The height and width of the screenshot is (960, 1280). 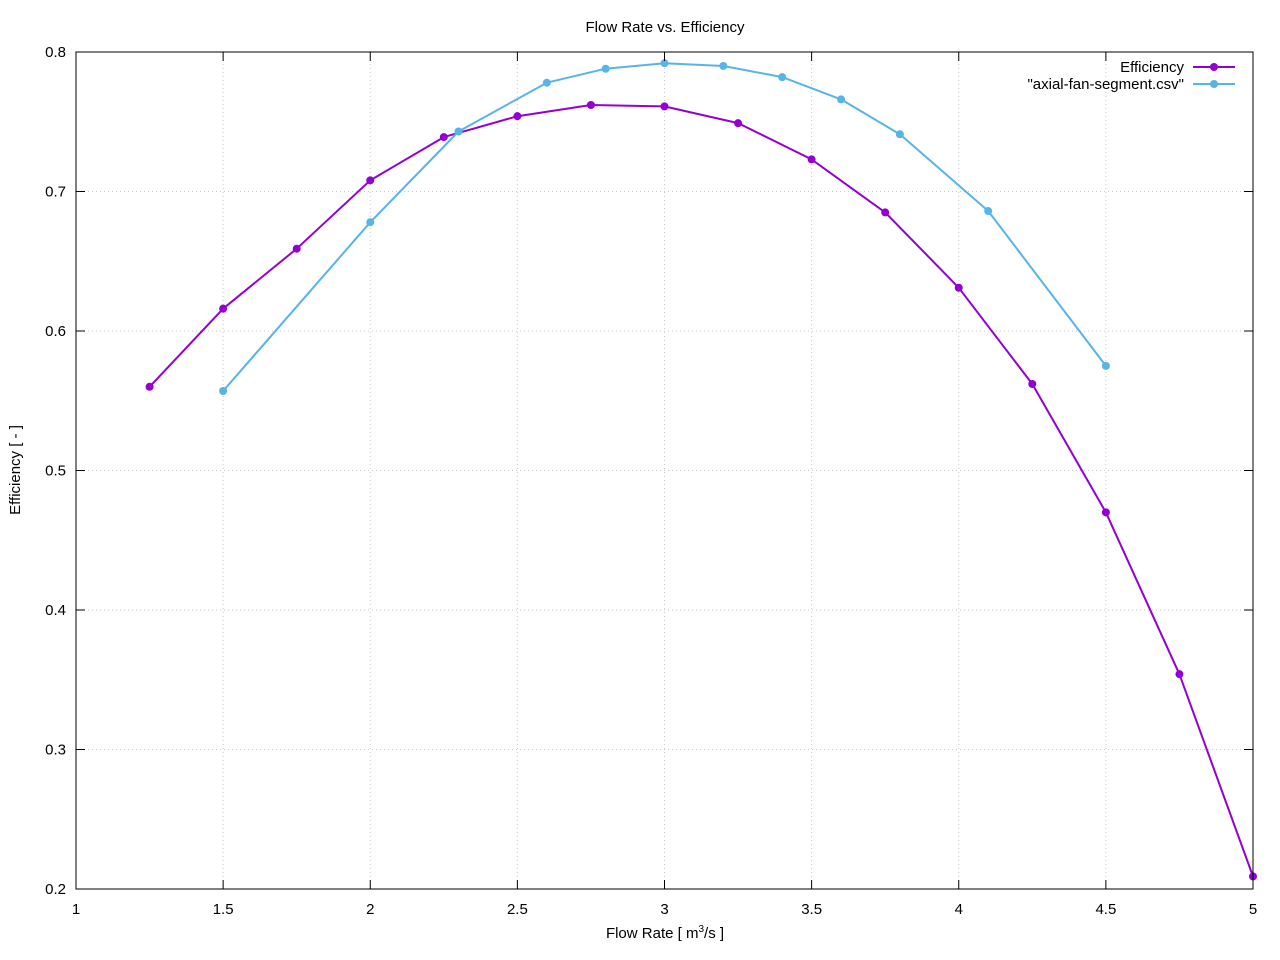 What do you see at coordinates (55, 889) in the screenshot?
I see `y-tick-label: 0.2` at bounding box center [55, 889].